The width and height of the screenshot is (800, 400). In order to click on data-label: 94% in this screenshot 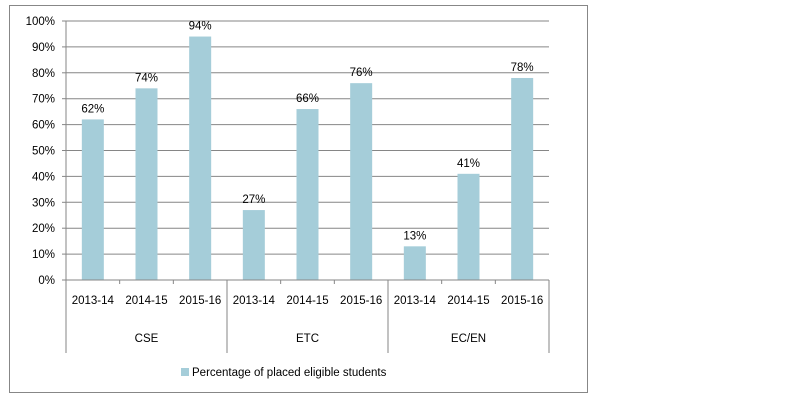, I will do `click(200, 27)`.